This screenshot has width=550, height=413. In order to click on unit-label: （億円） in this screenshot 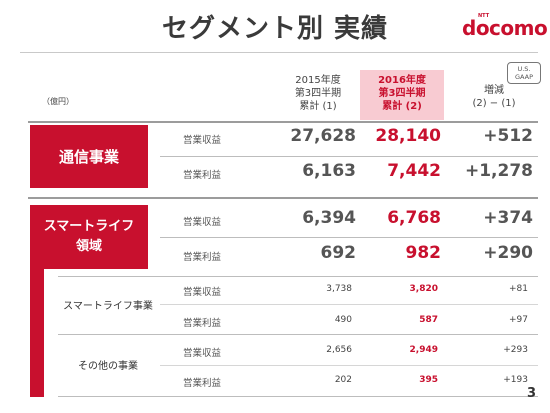, I will do `click(58, 101)`.